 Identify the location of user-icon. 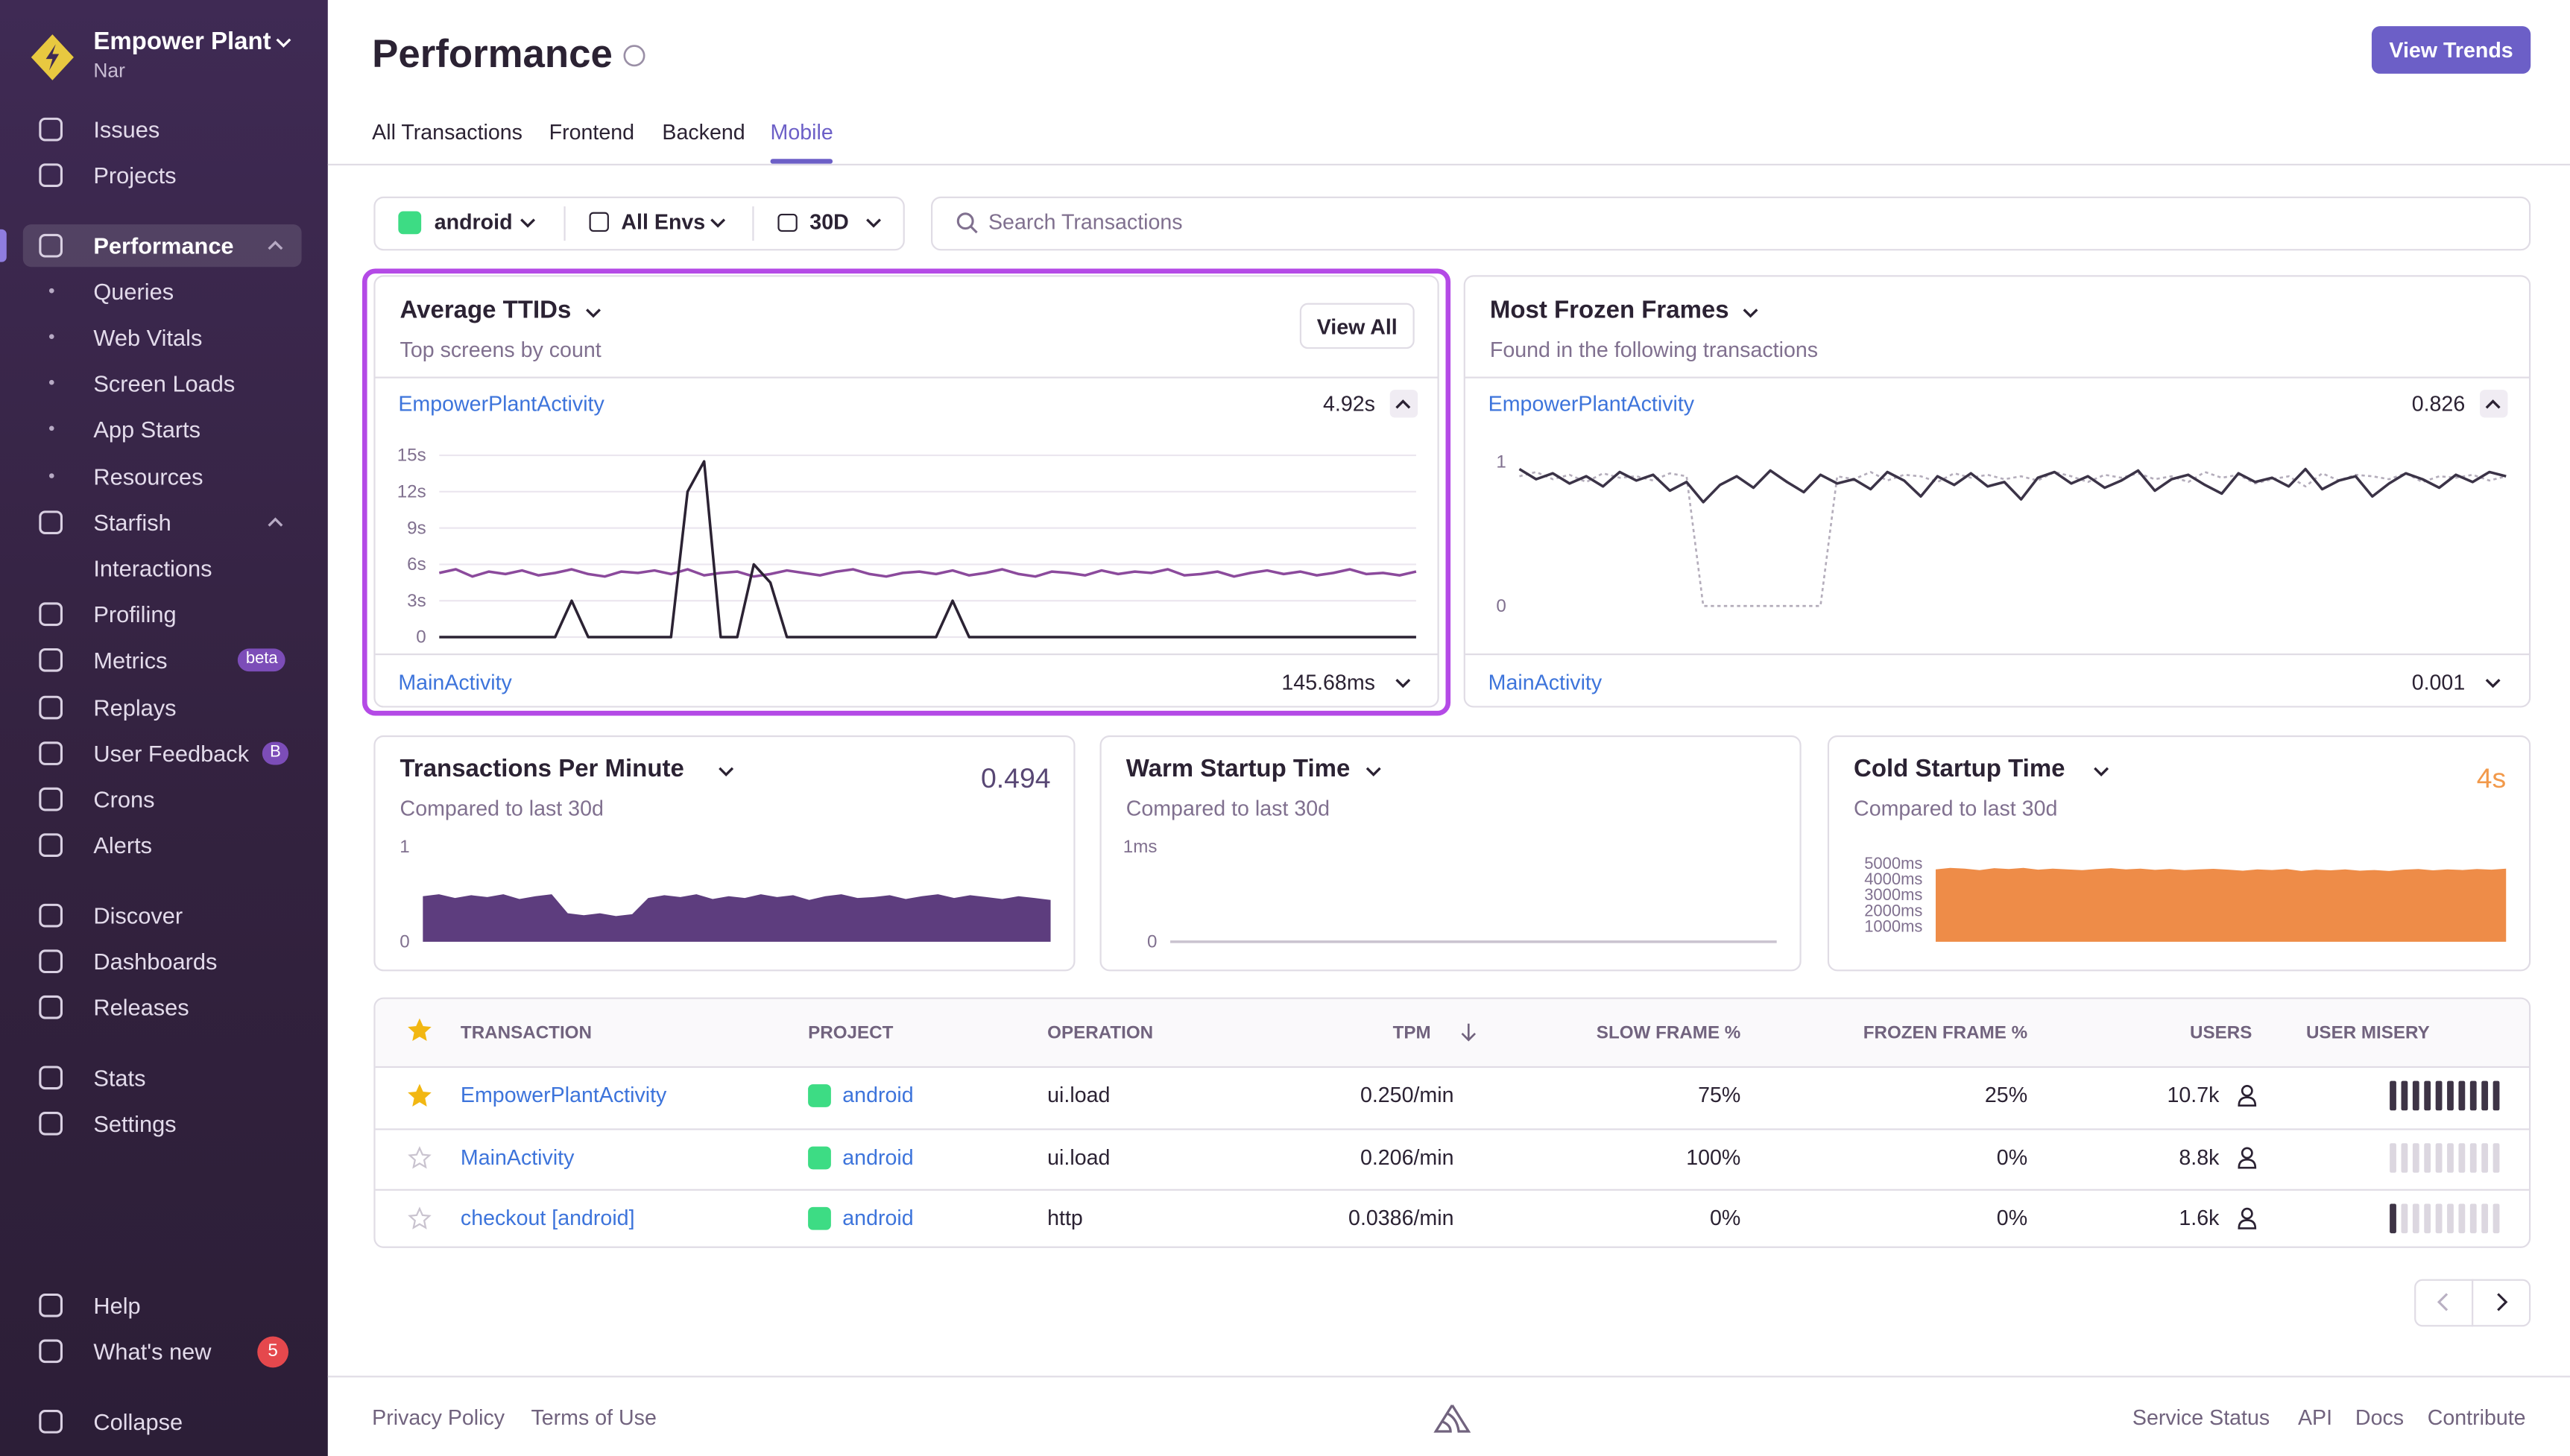
(2247, 1095).